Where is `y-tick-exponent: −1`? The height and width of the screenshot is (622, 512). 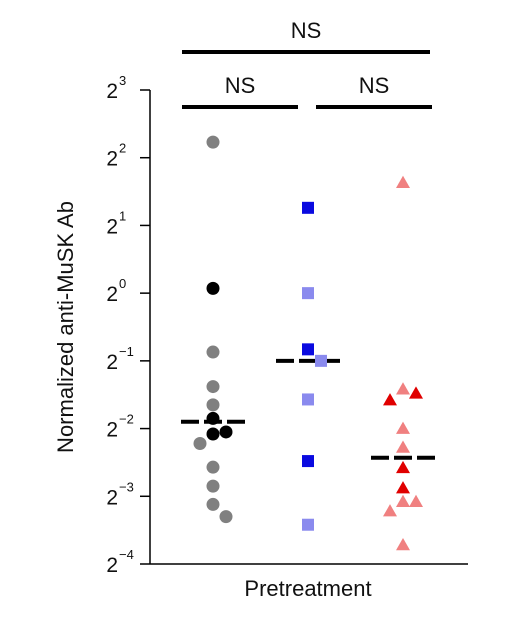 y-tick-exponent: −1 is located at coordinates (126, 351).